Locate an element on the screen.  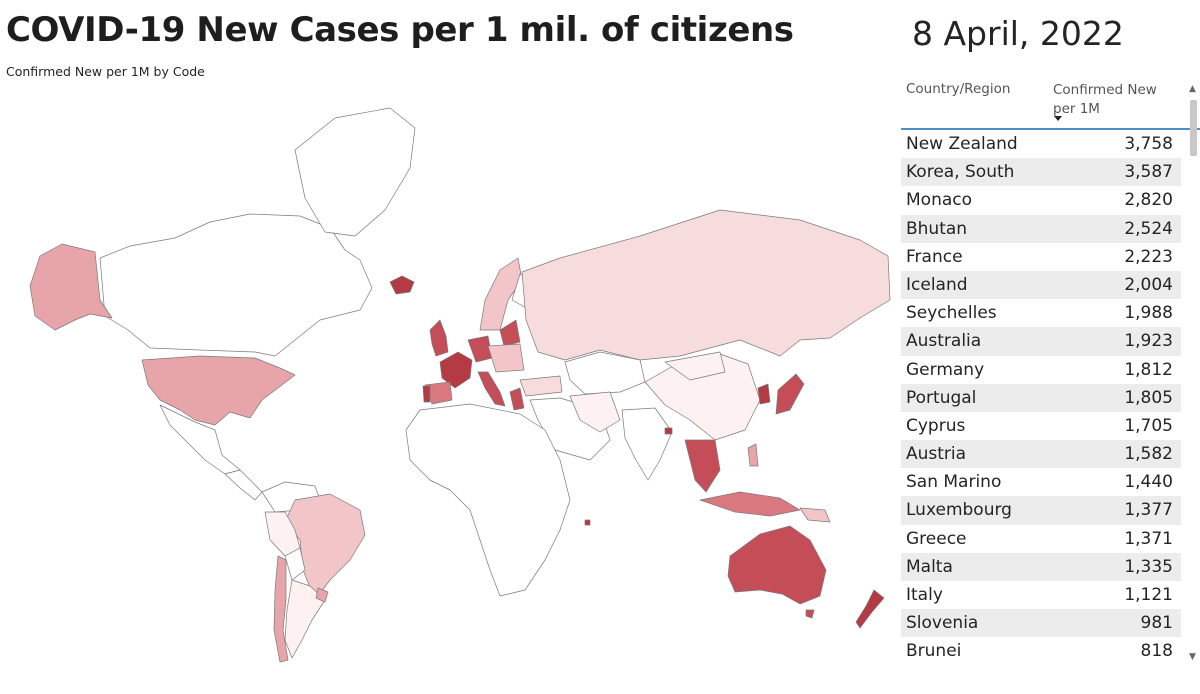
country-greece is located at coordinates (517, 399).